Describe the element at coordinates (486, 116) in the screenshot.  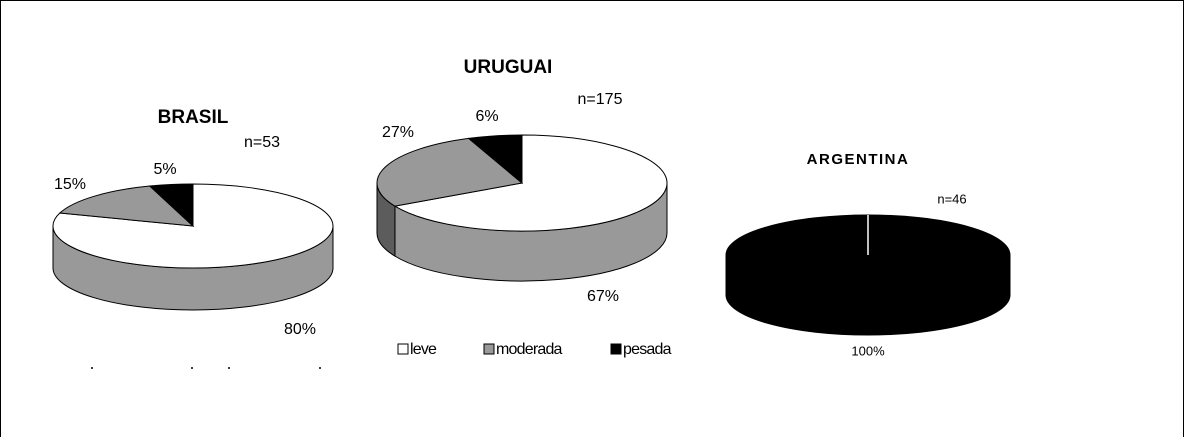
I see `data-label: 6%` at that location.